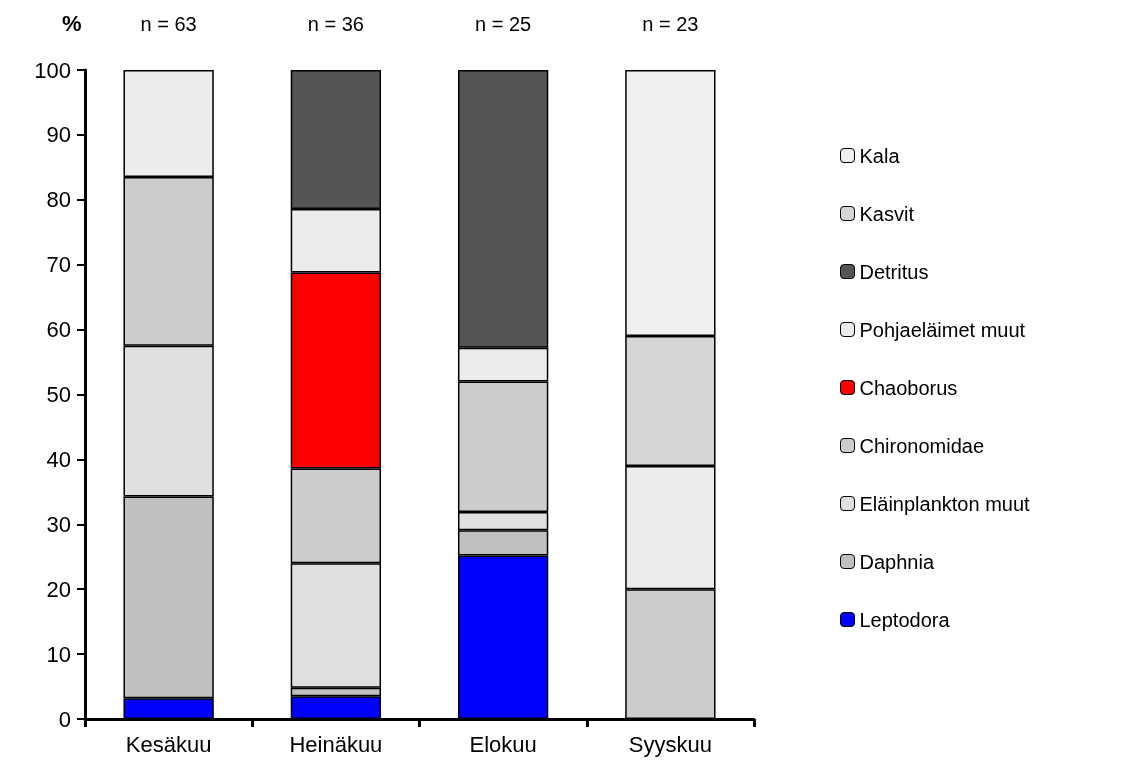  Describe the element at coordinates (503, 744) in the screenshot. I see `x-tick-label: Elokuu` at that location.